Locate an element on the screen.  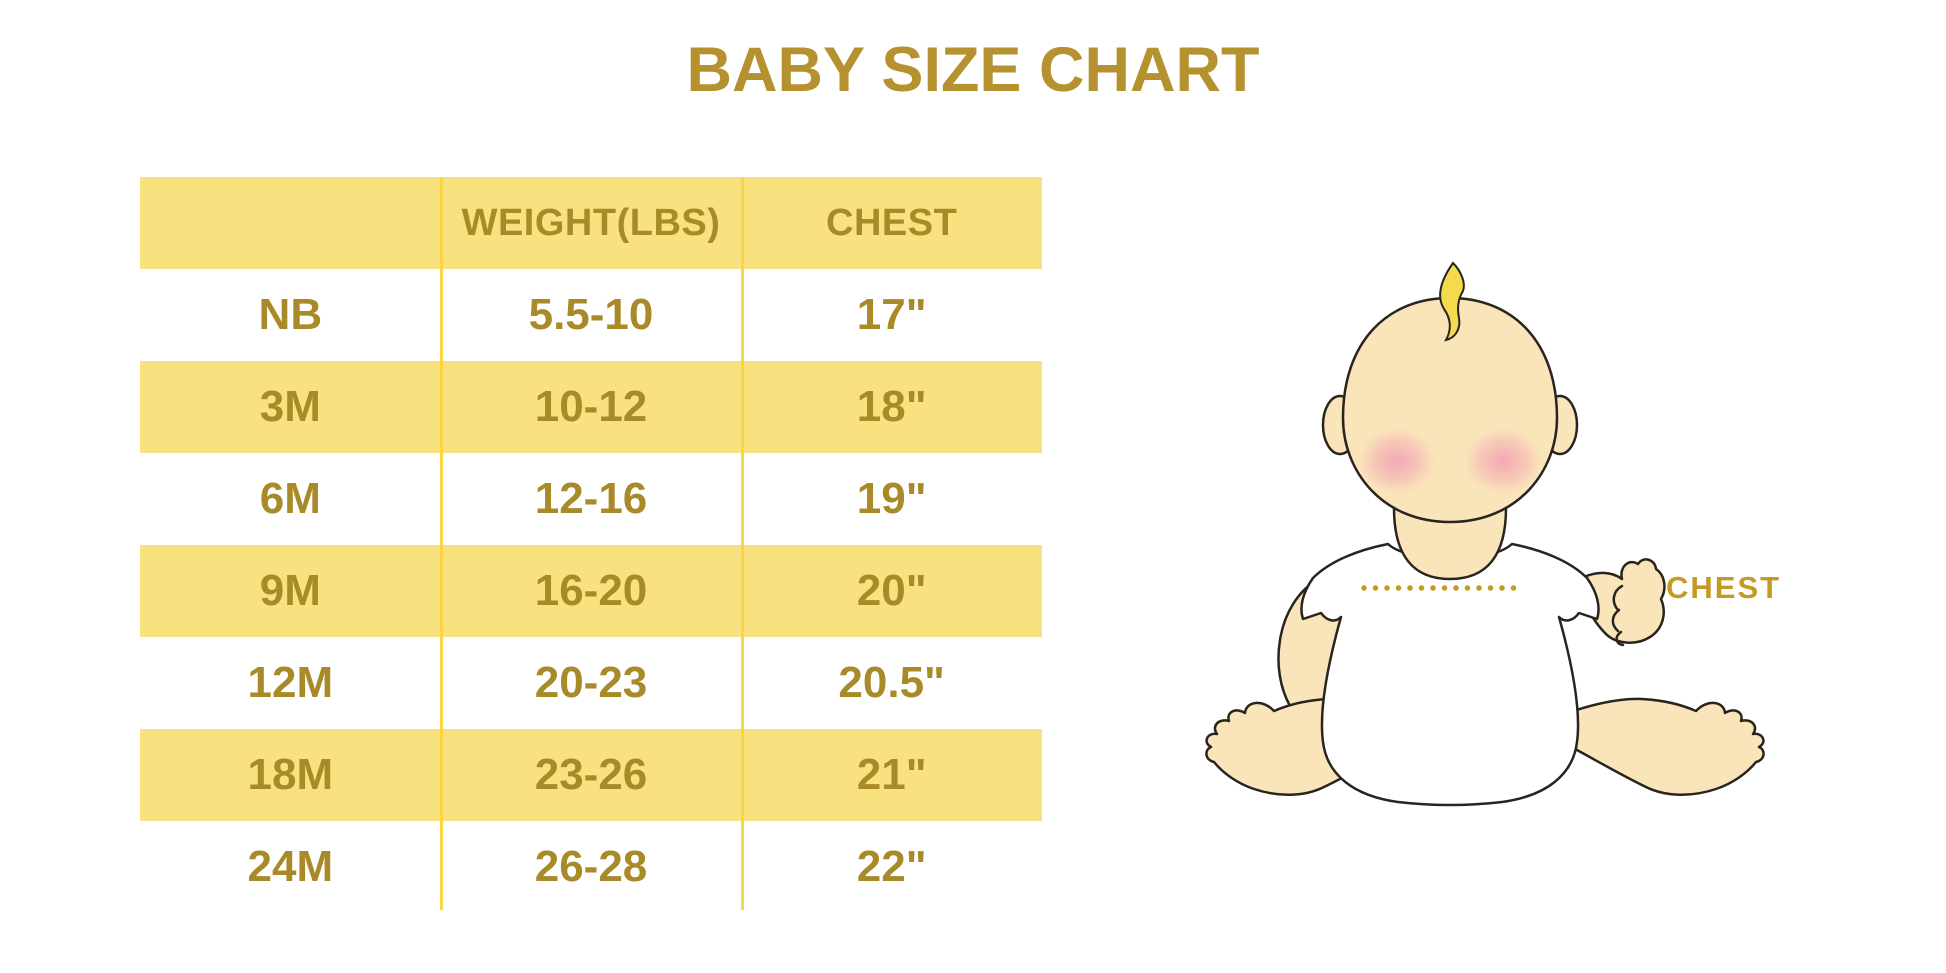
table-row: 12M 20-23 20.5" is located at coordinates (591, 683).